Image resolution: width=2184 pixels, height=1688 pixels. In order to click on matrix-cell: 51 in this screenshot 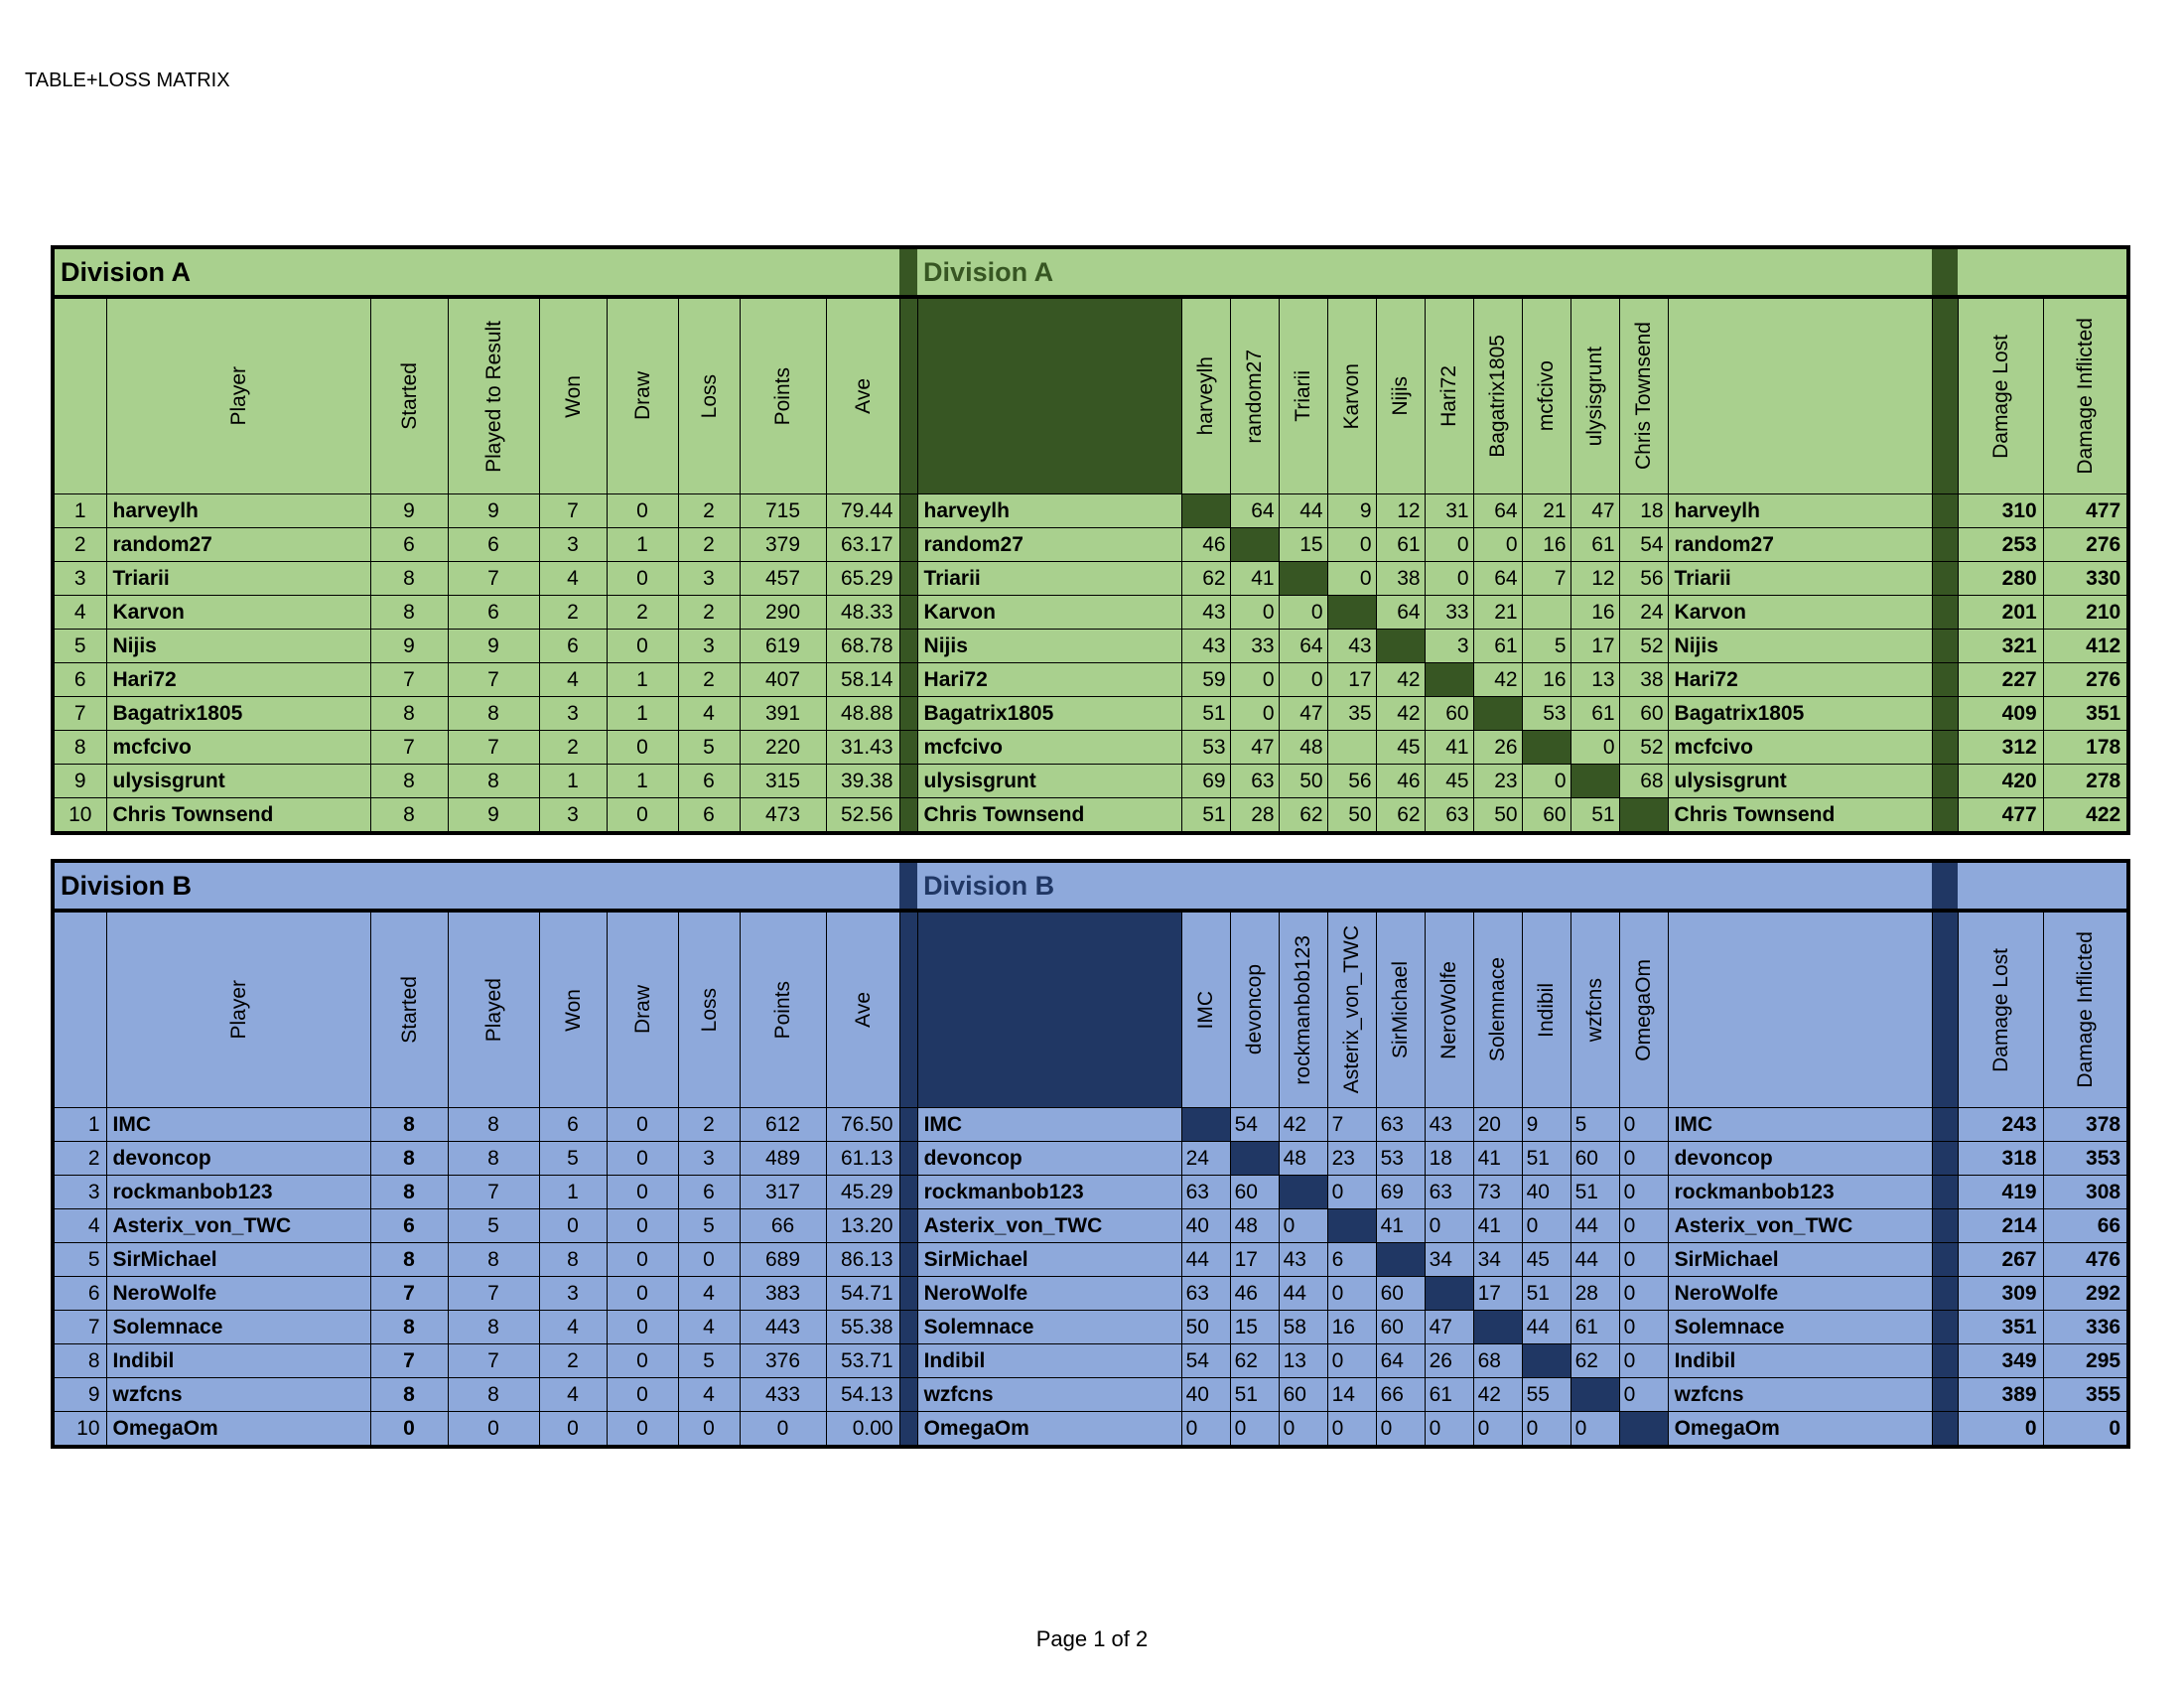, I will do `click(1546, 1293)`.